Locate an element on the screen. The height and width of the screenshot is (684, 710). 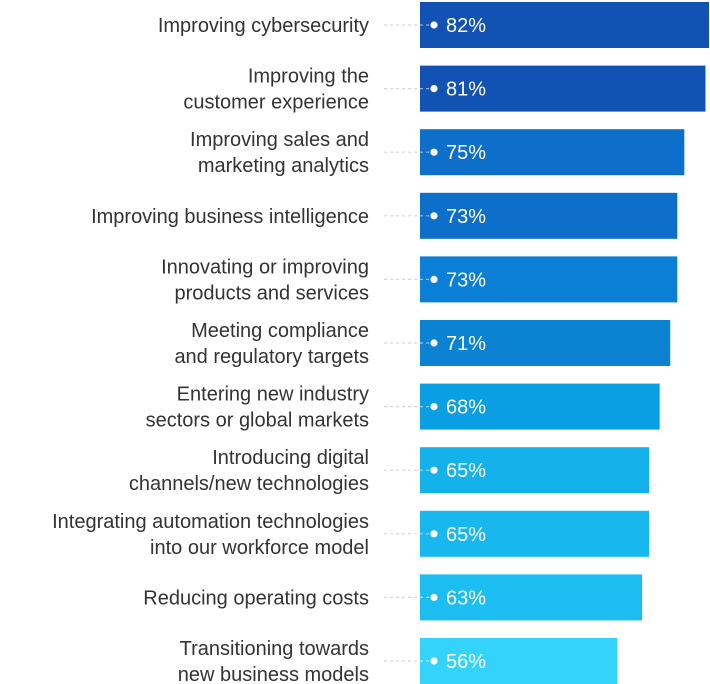
category-label: Improving sales and marketing analytics is located at coordinates (279, 153).